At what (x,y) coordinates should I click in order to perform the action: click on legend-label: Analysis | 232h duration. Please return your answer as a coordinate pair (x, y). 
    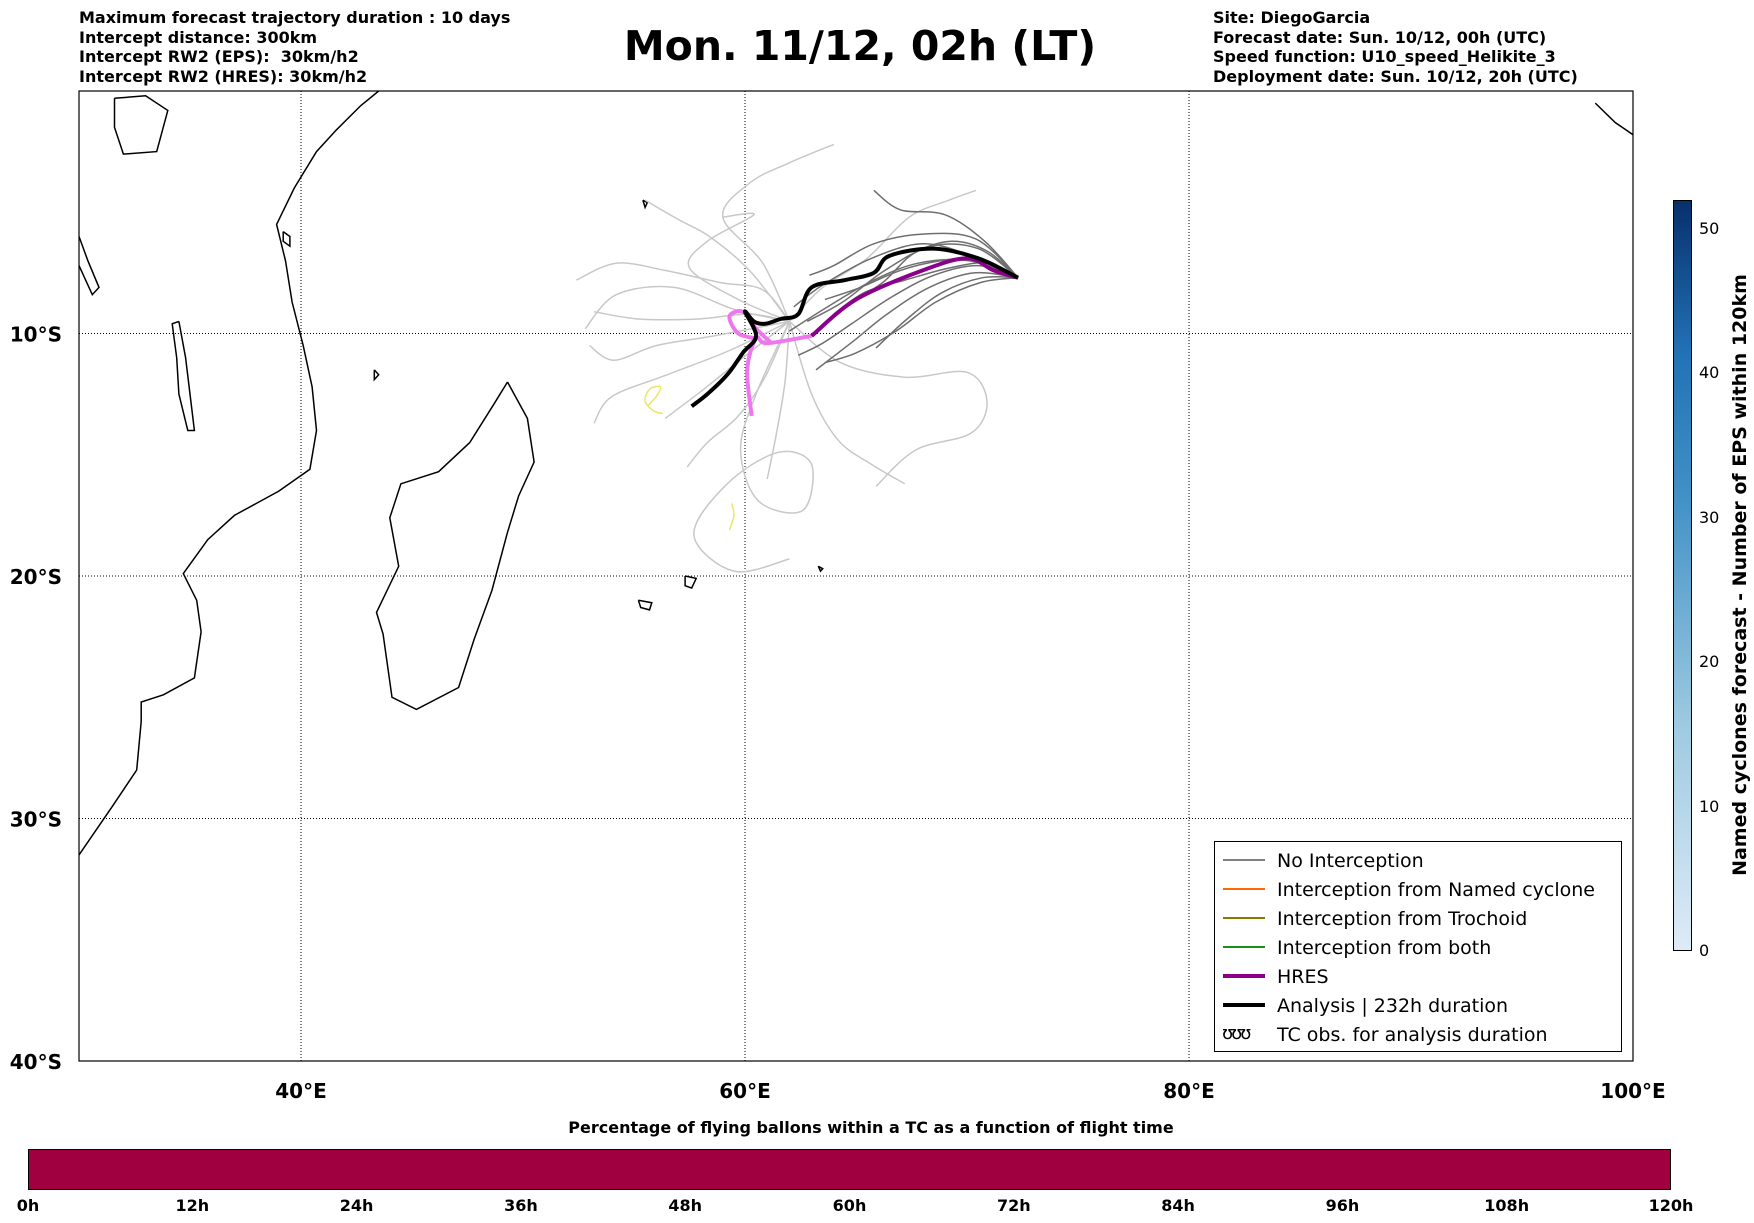
    Looking at the image, I should click on (1393, 1006).